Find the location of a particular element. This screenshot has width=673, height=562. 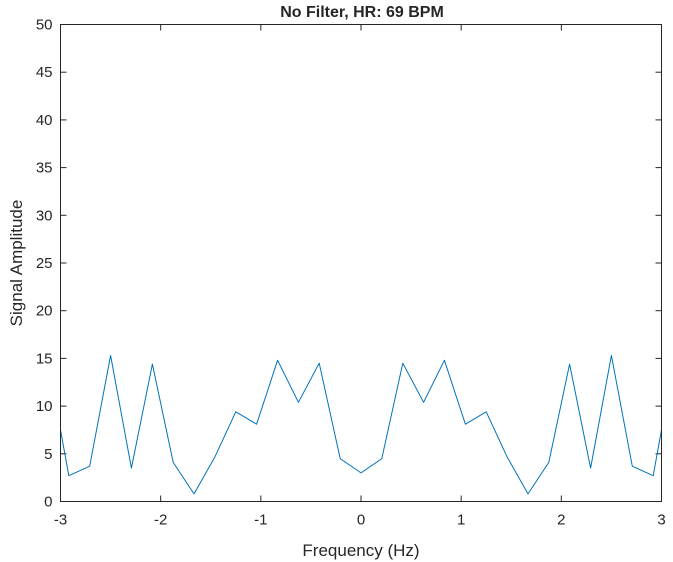

y-tick-label: 40 is located at coordinates (44, 120).